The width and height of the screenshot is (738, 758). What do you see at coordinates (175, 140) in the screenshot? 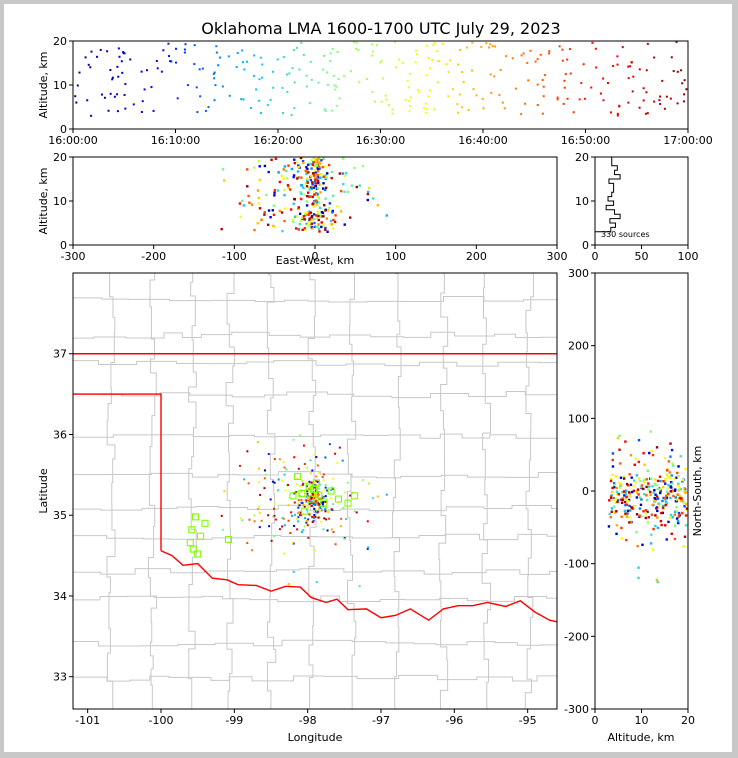
I see `time-axis-xtick-label: 16:10:00` at bounding box center [175, 140].